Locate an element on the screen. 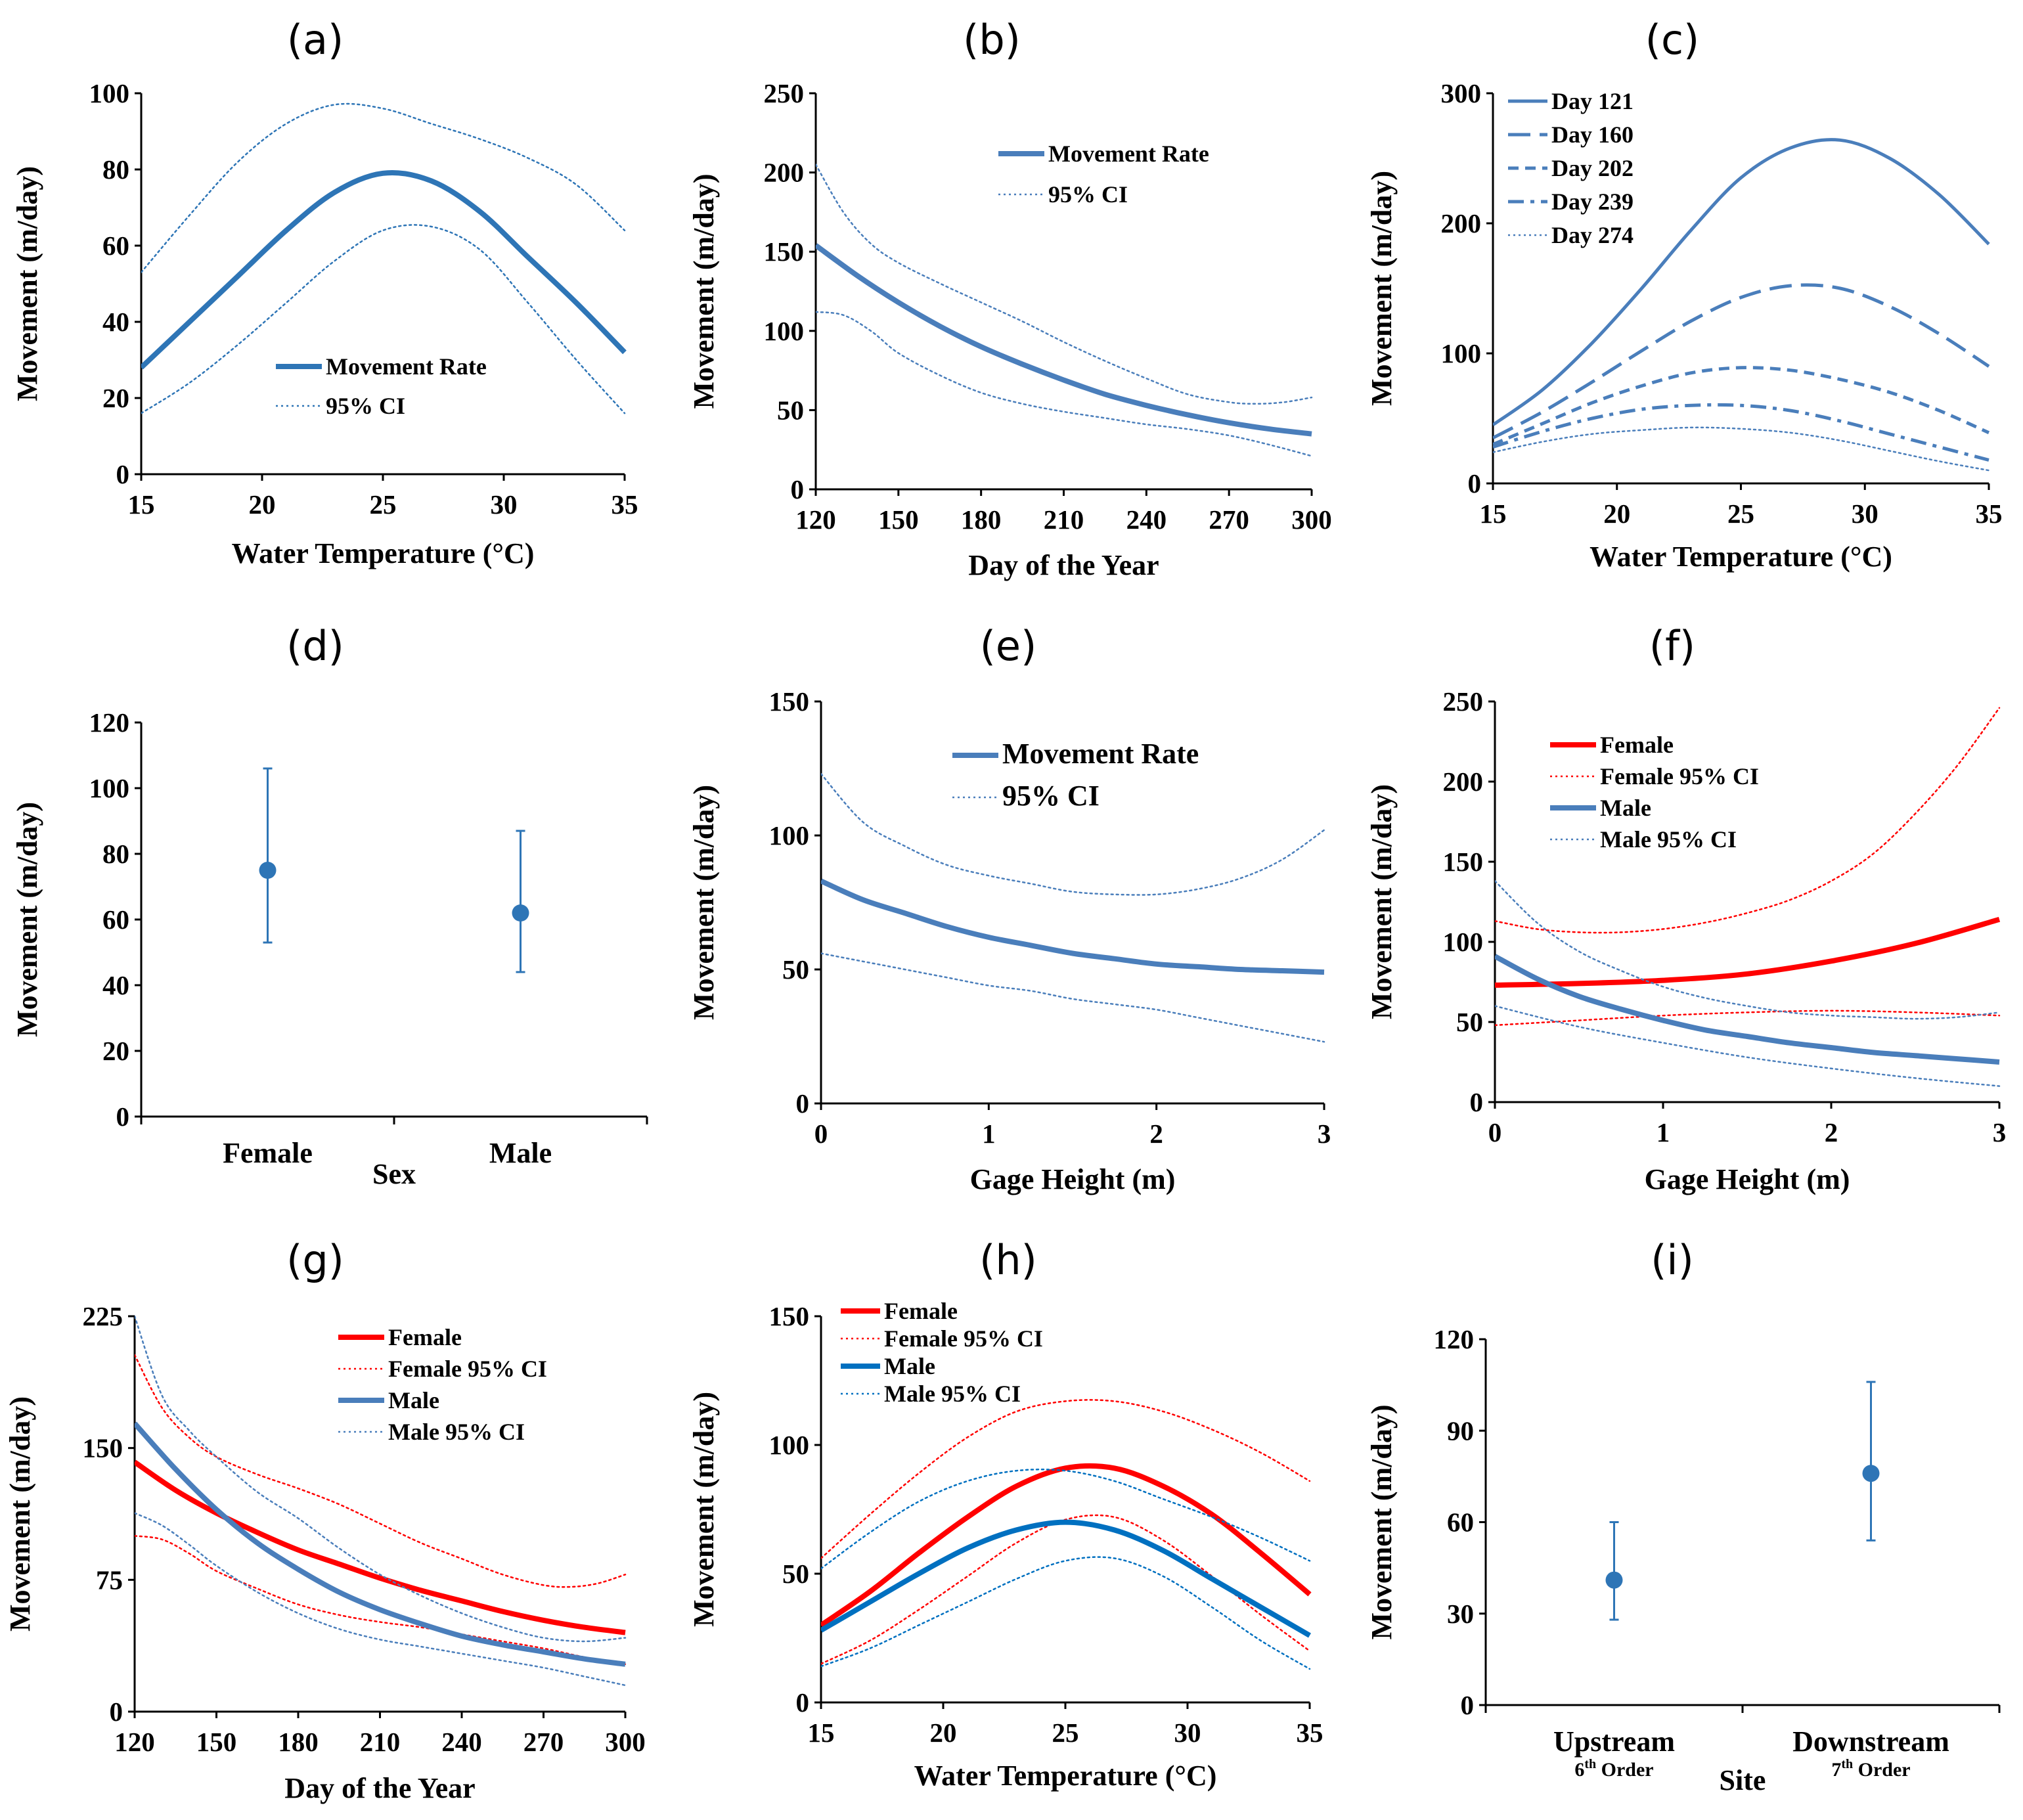 The image size is (2023, 1820). panel-label: (d) is located at coordinates (315, 646).